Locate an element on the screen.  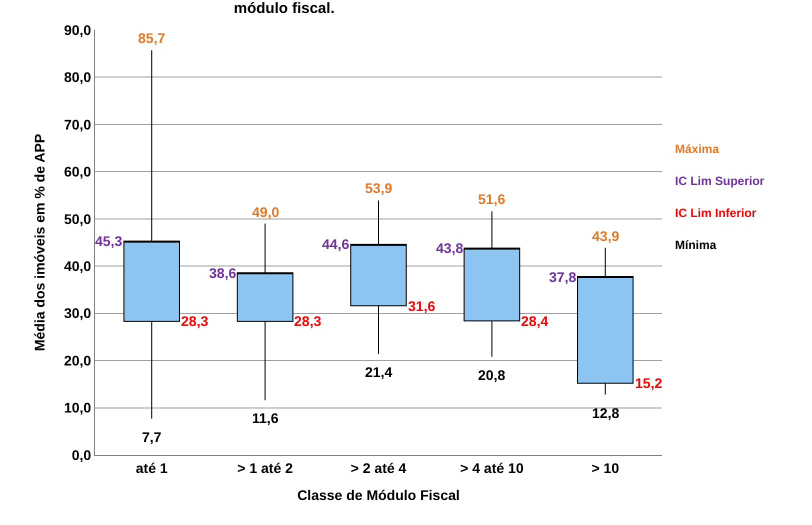
annotation: 43,9 is located at coordinates (606, 236).